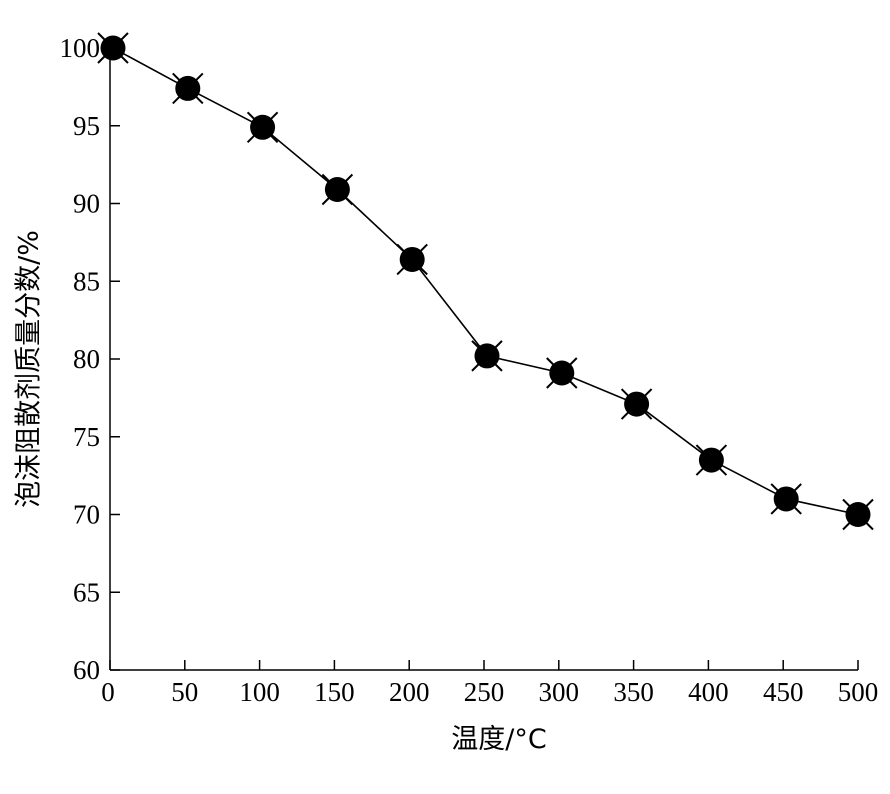 The width and height of the screenshot is (890, 794). Describe the element at coordinates (86, 126) in the screenshot. I see `y-tick-label: 95` at that location.